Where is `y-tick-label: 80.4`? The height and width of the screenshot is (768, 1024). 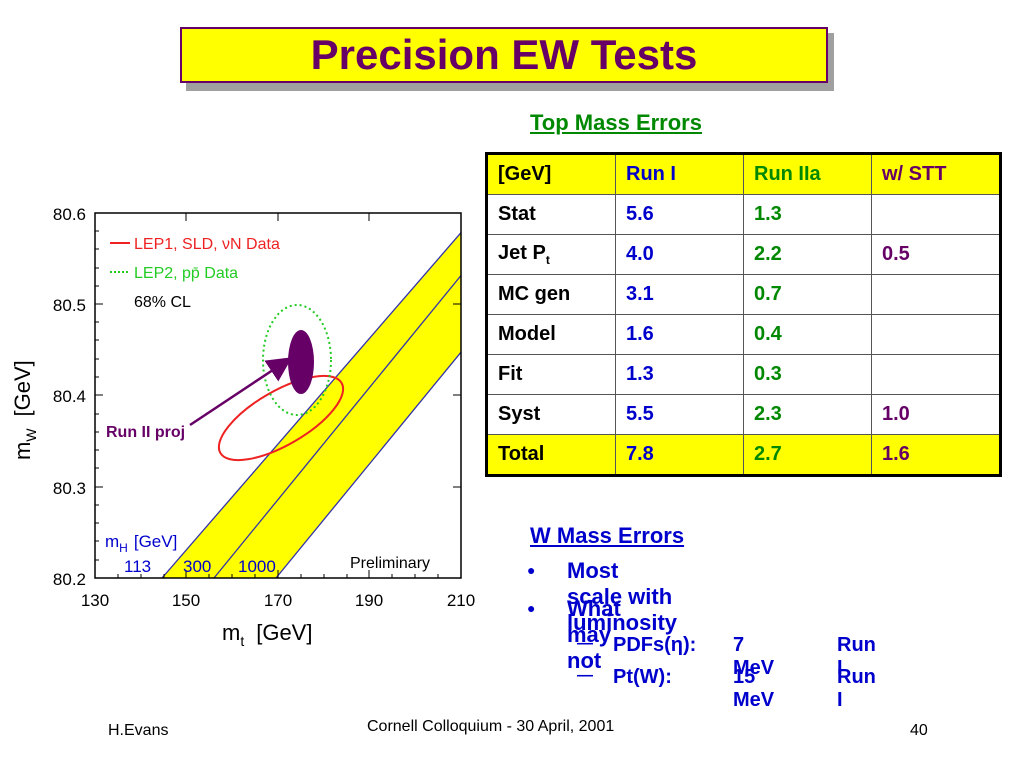 y-tick-label: 80.4 is located at coordinates (69, 396).